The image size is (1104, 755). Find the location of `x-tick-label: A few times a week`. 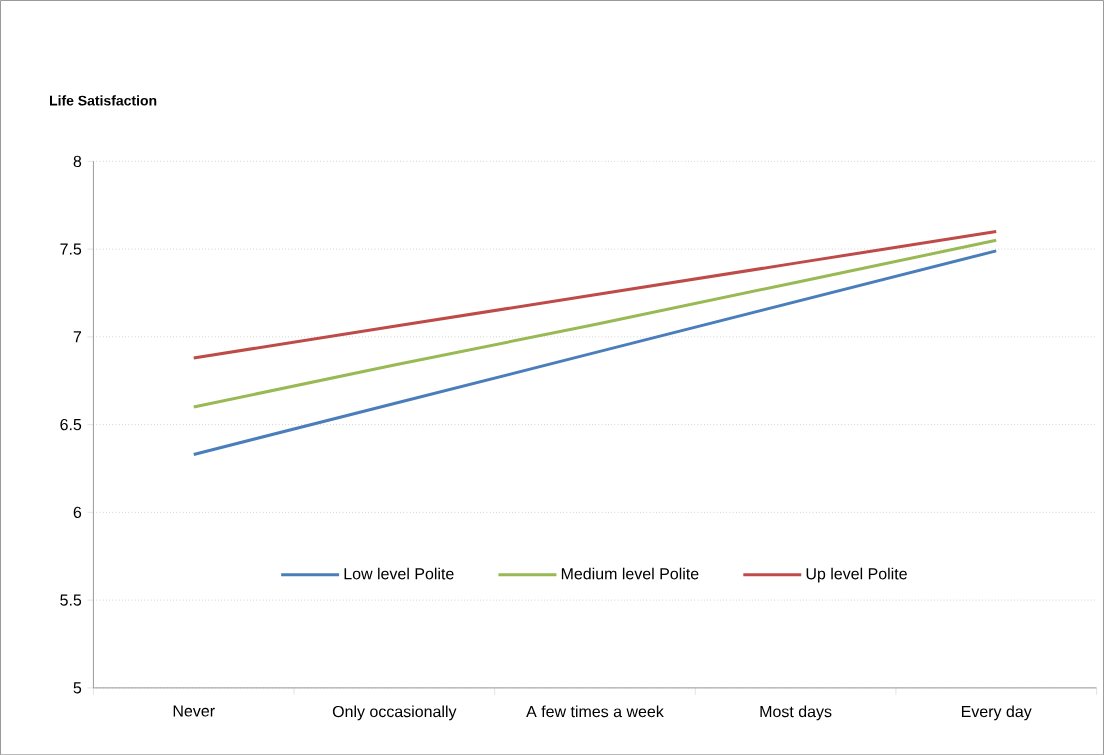

x-tick-label: A few times a week is located at coordinates (595, 711).